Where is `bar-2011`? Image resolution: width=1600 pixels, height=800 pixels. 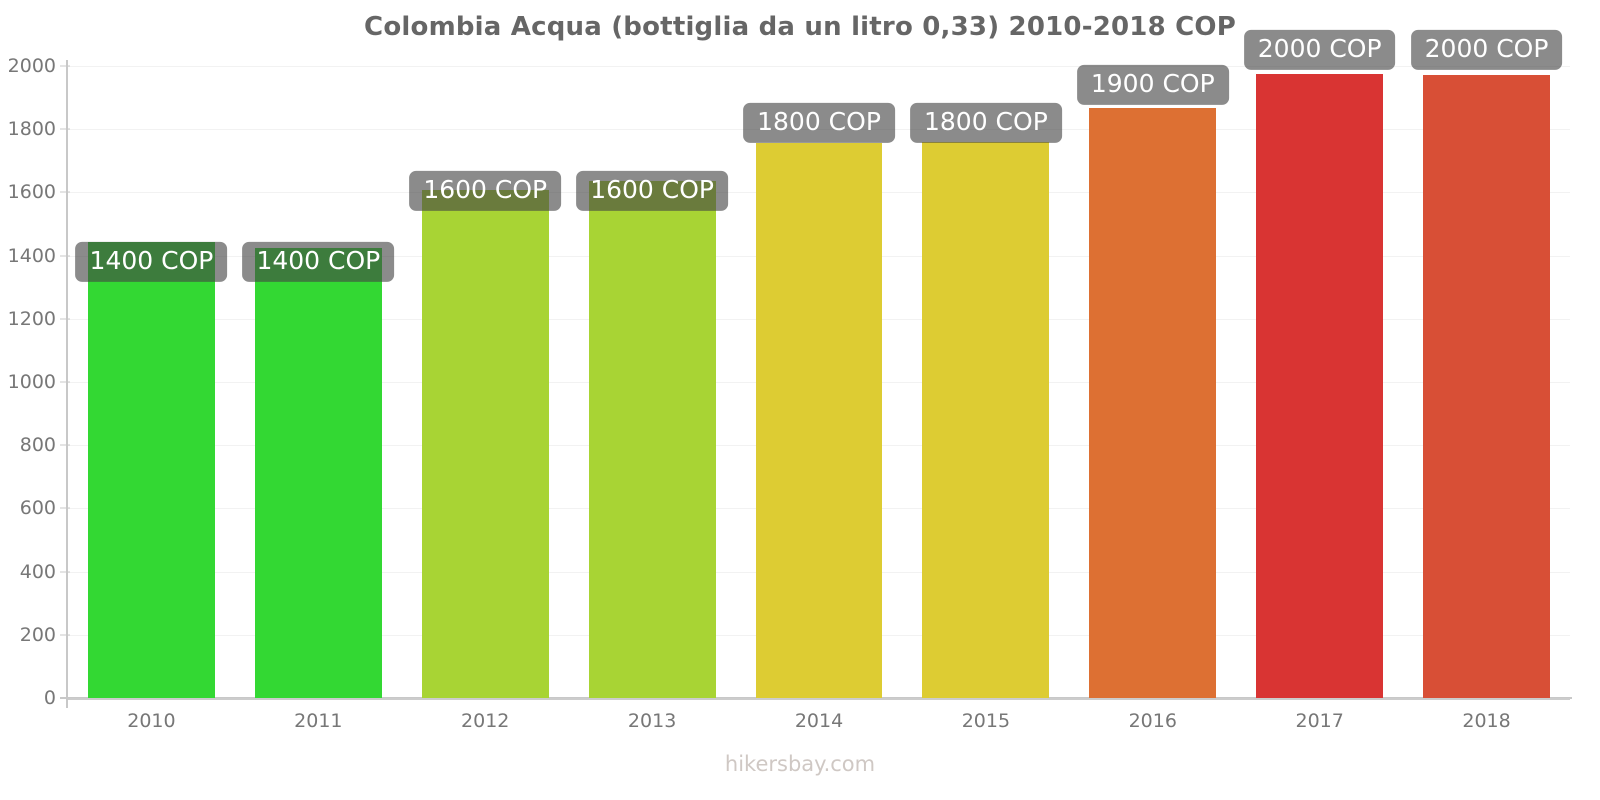
bar-2011 is located at coordinates (318, 473).